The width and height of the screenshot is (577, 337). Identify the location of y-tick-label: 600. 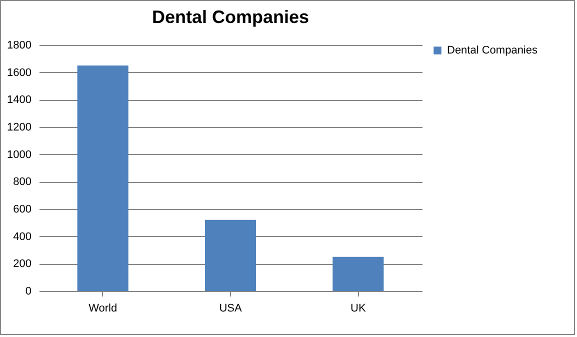
(22, 210).